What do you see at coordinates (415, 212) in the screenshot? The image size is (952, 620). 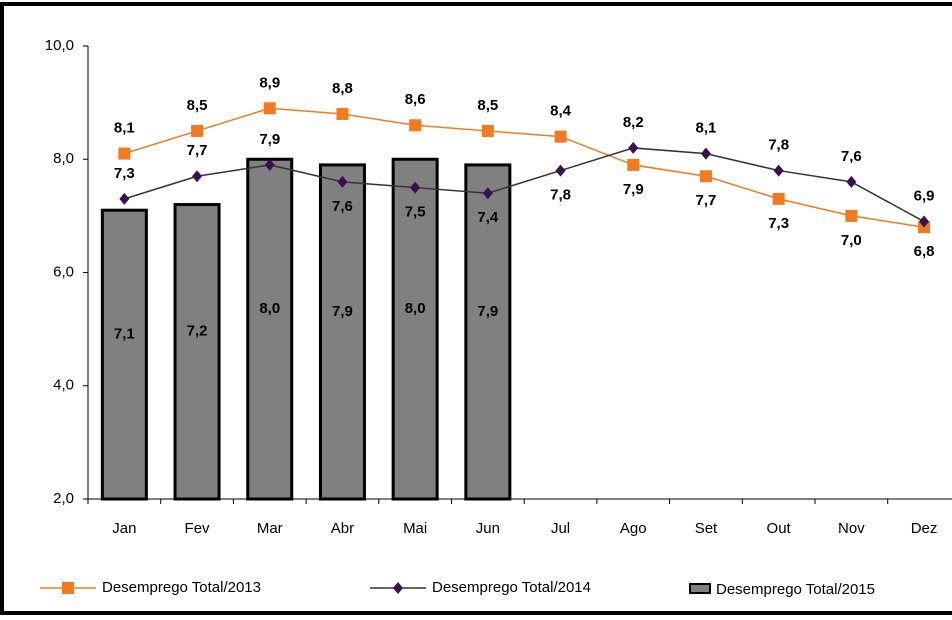 I see `value-label: 7,5` at bounding box center [415, 212].